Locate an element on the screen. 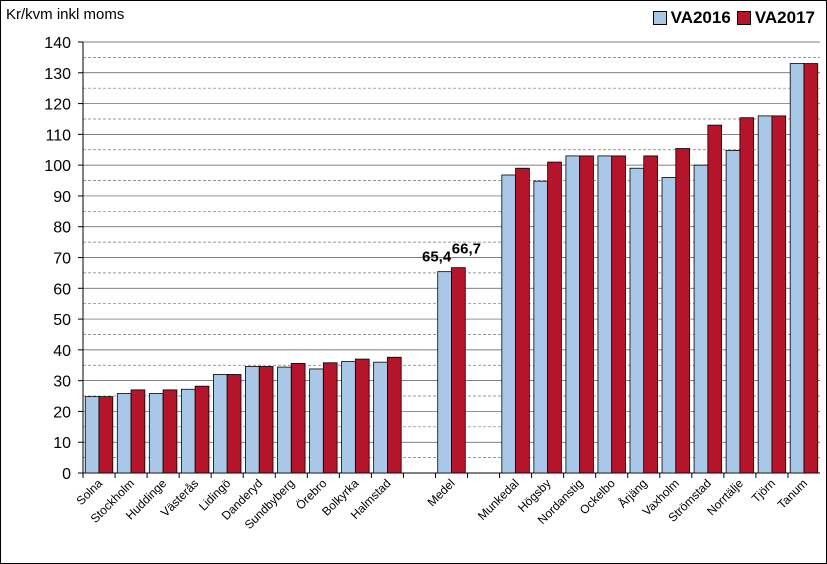  legend-swatch-va2016 is located at coordinates (659, 18).